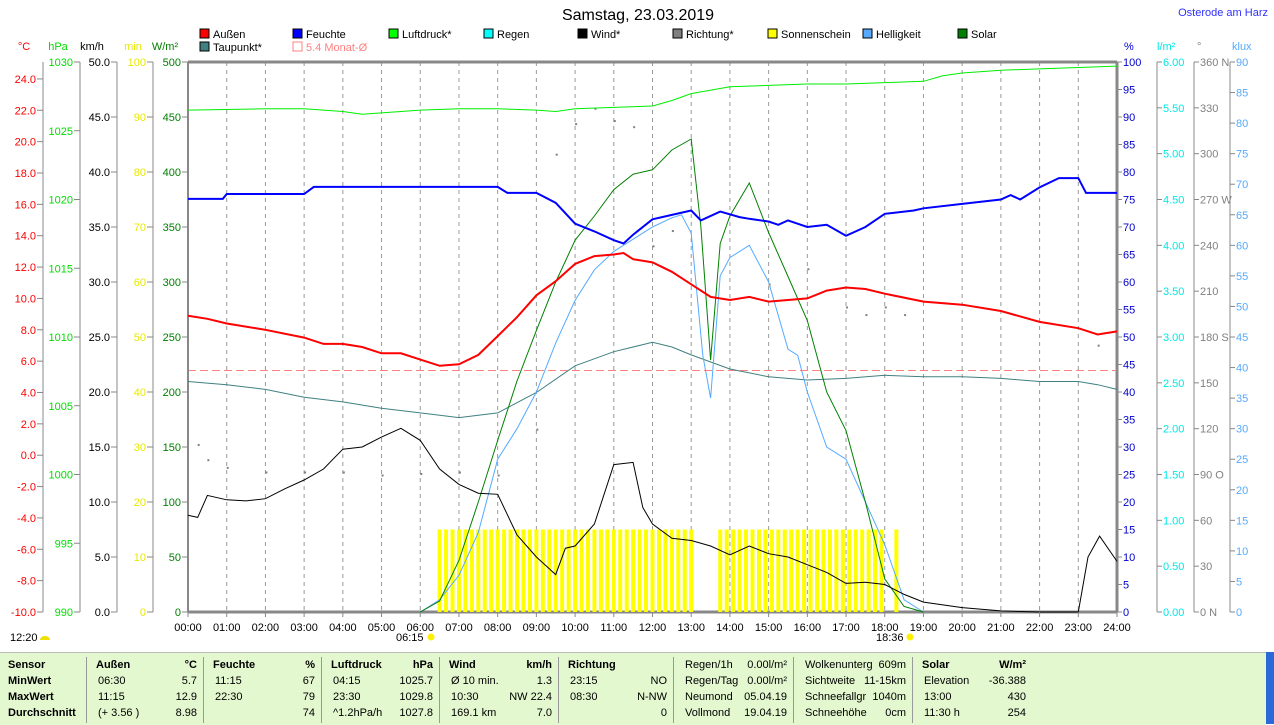 The height and width of the screenshot is (725, 1274). I want to click on stats-value: 67, so click(308, 681).